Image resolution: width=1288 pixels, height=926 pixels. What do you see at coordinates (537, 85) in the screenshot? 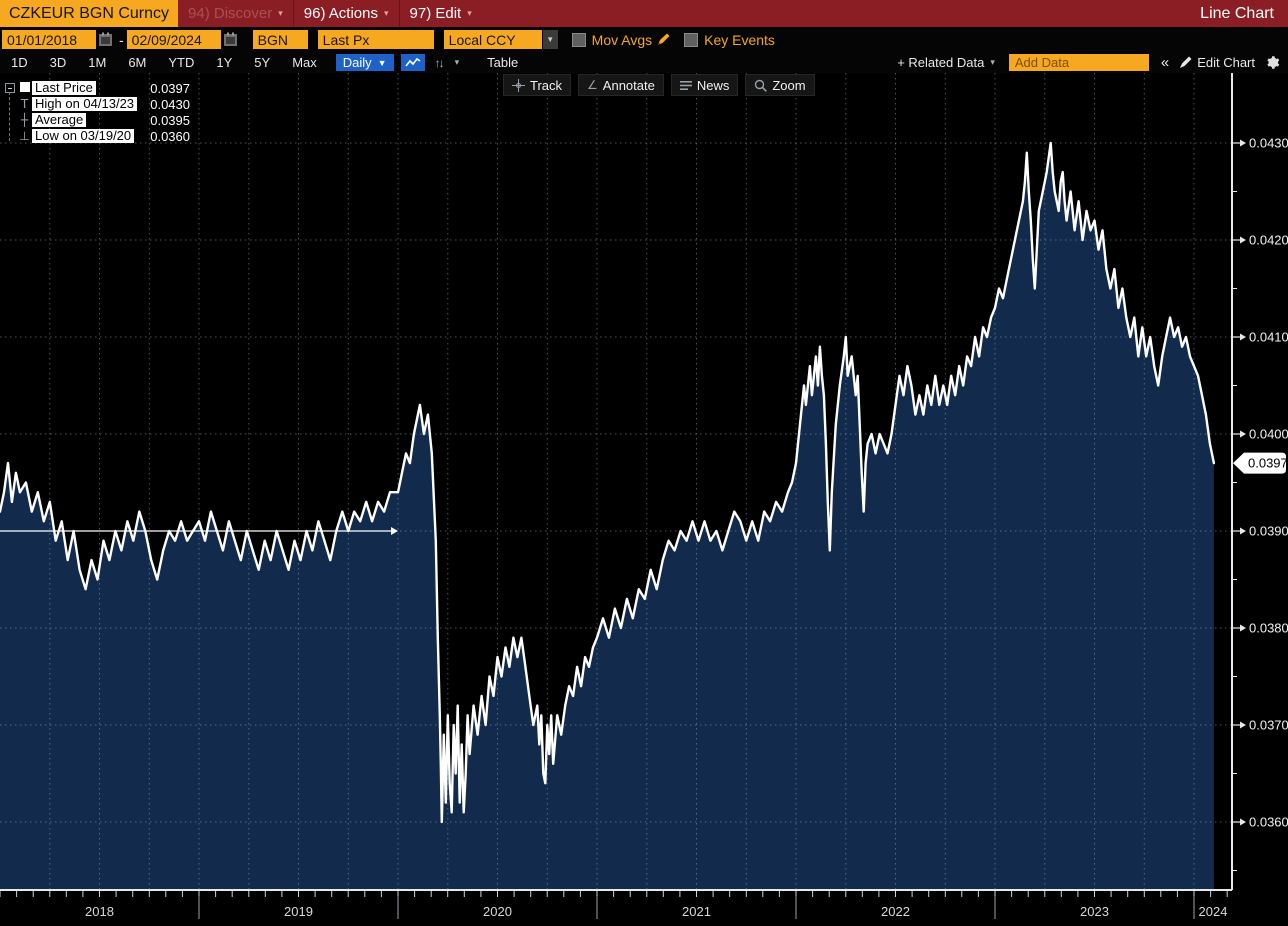
I see `track-button: Track` at bounding box center [537, 85].